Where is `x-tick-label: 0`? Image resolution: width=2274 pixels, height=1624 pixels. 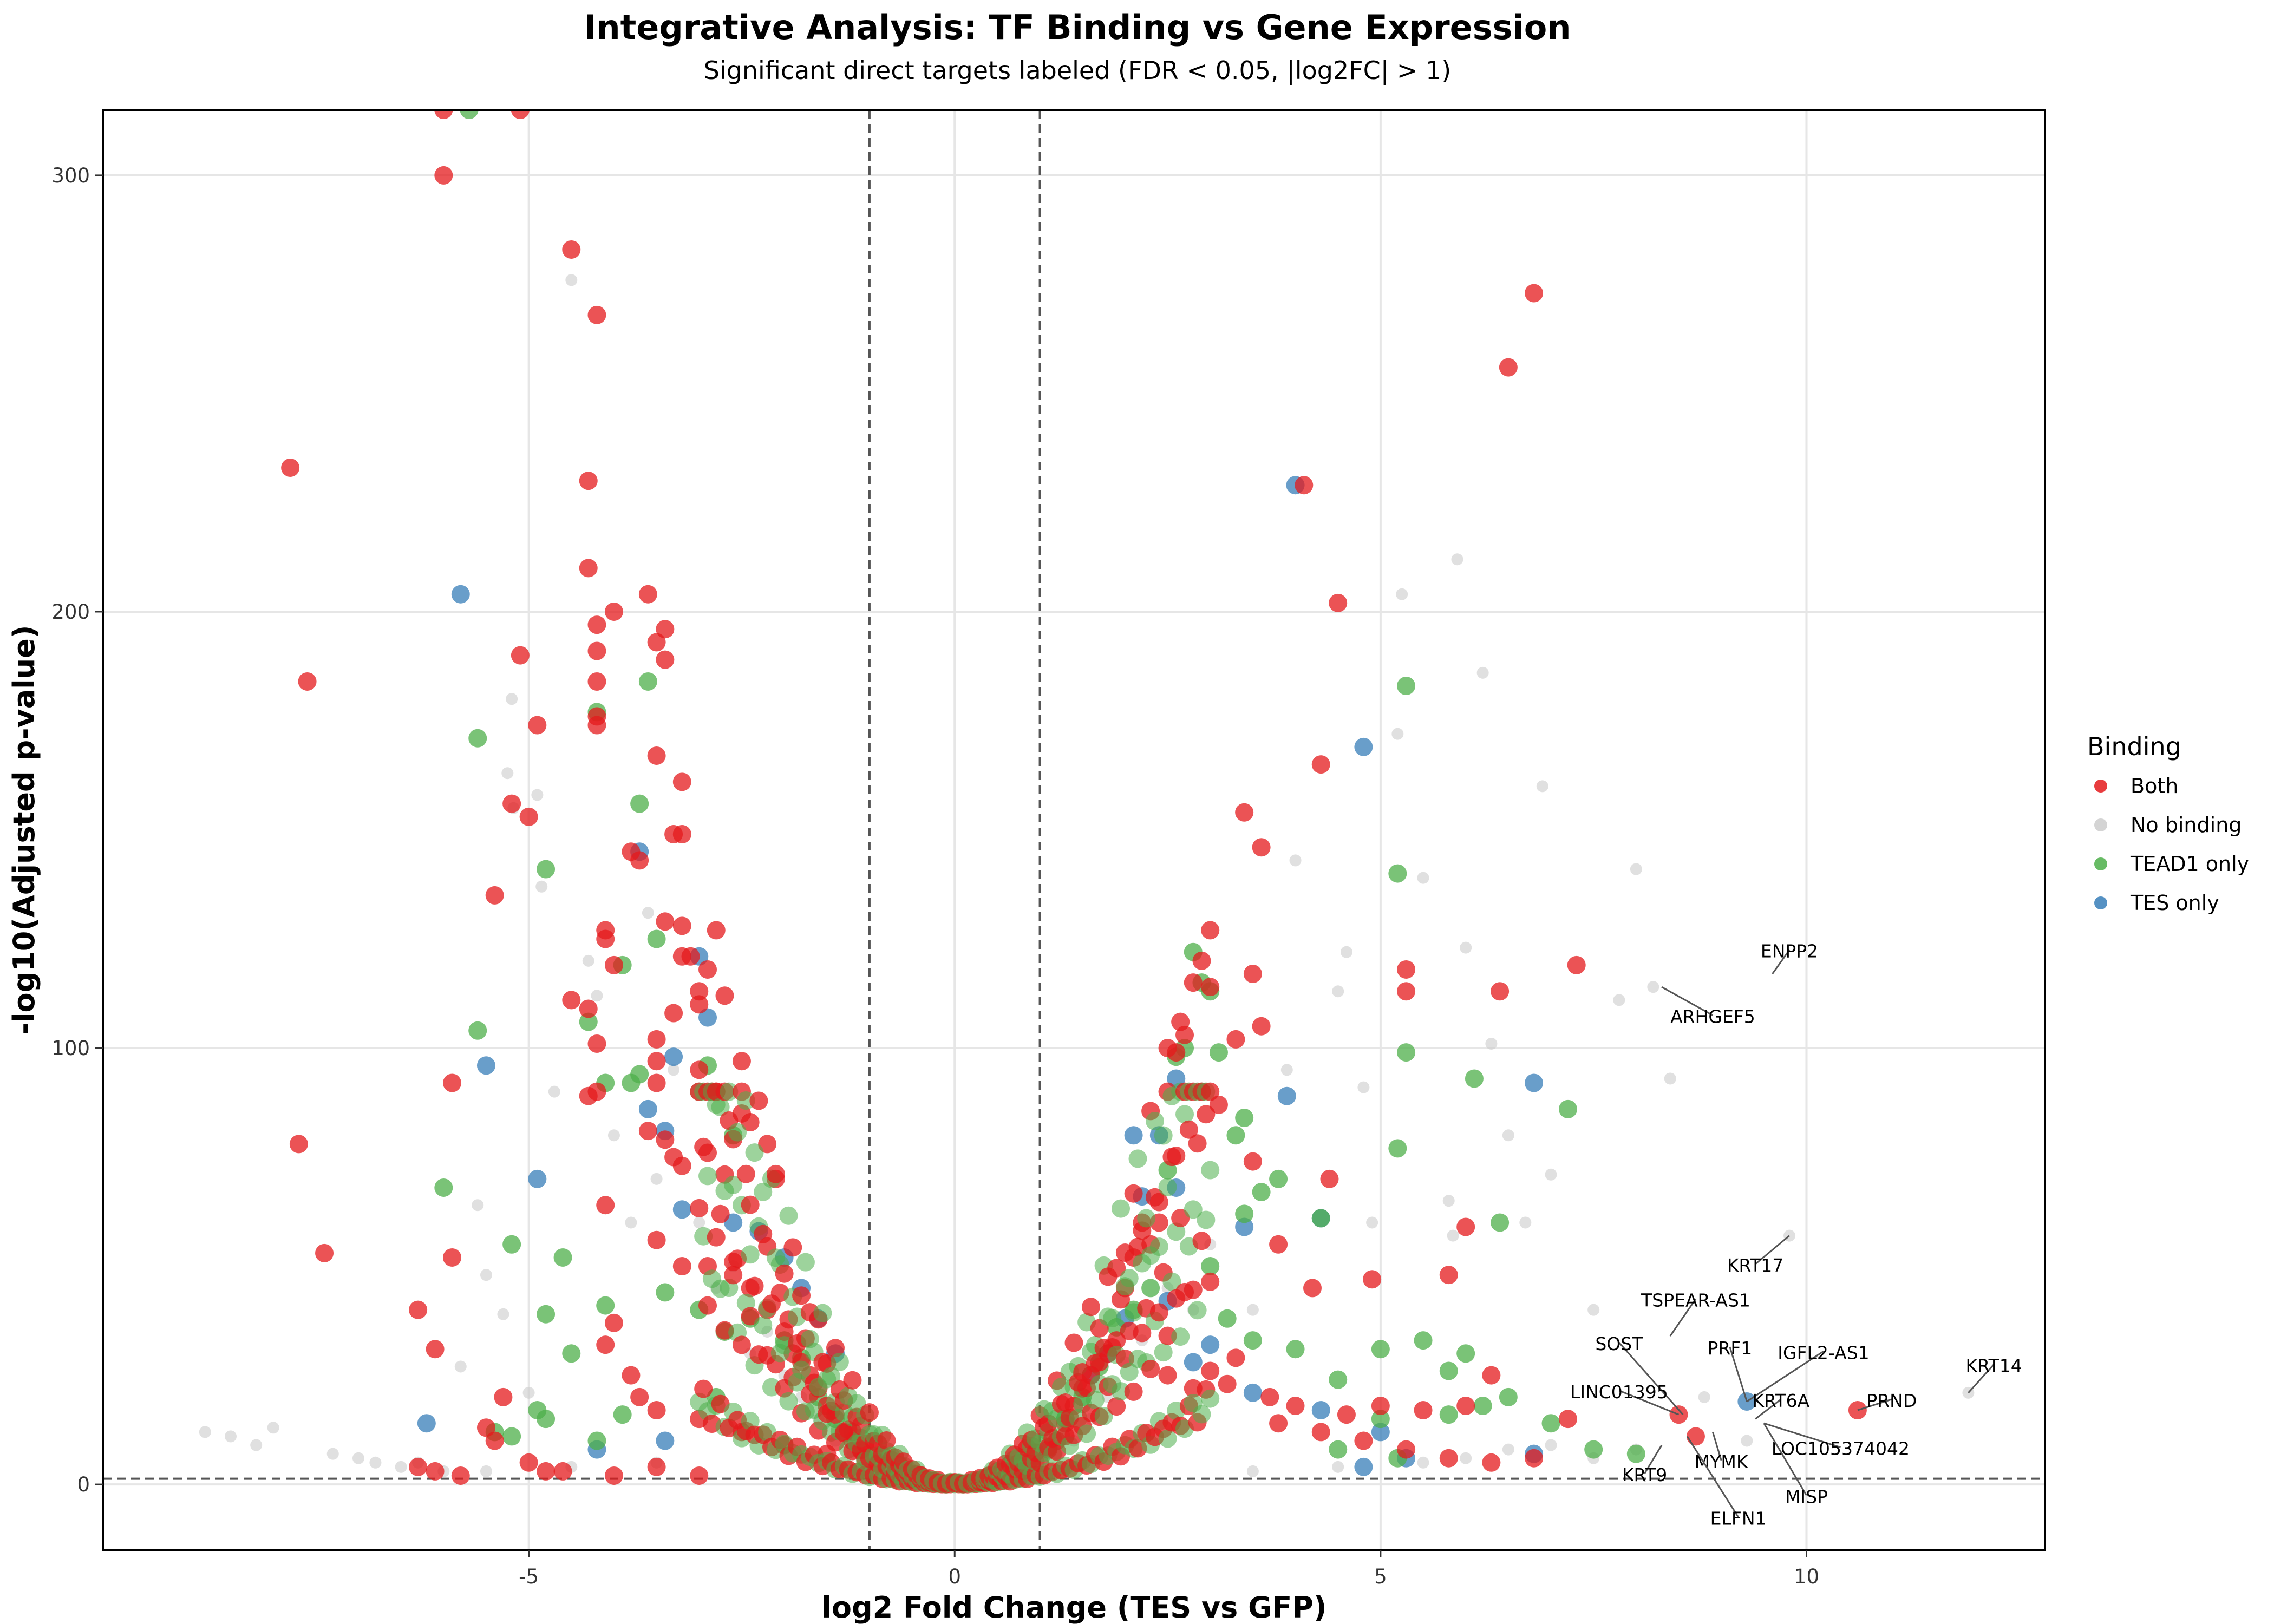 x-tick-label: 0 is located at coordinates (955, 1576).